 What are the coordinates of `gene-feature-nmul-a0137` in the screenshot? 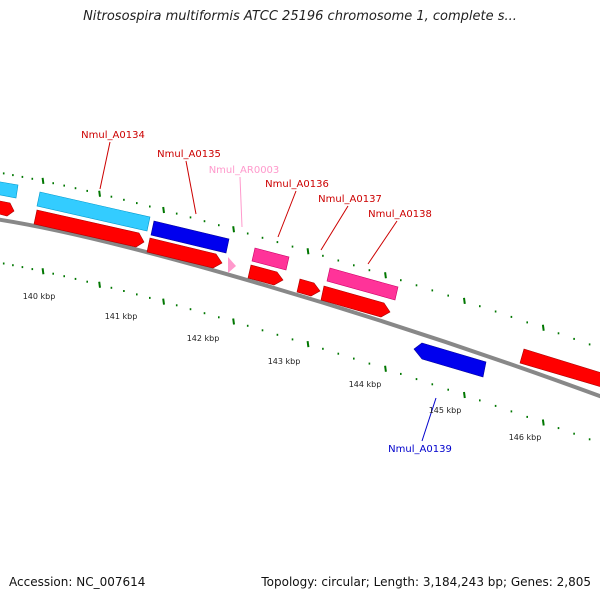 It's located at (362, 284).